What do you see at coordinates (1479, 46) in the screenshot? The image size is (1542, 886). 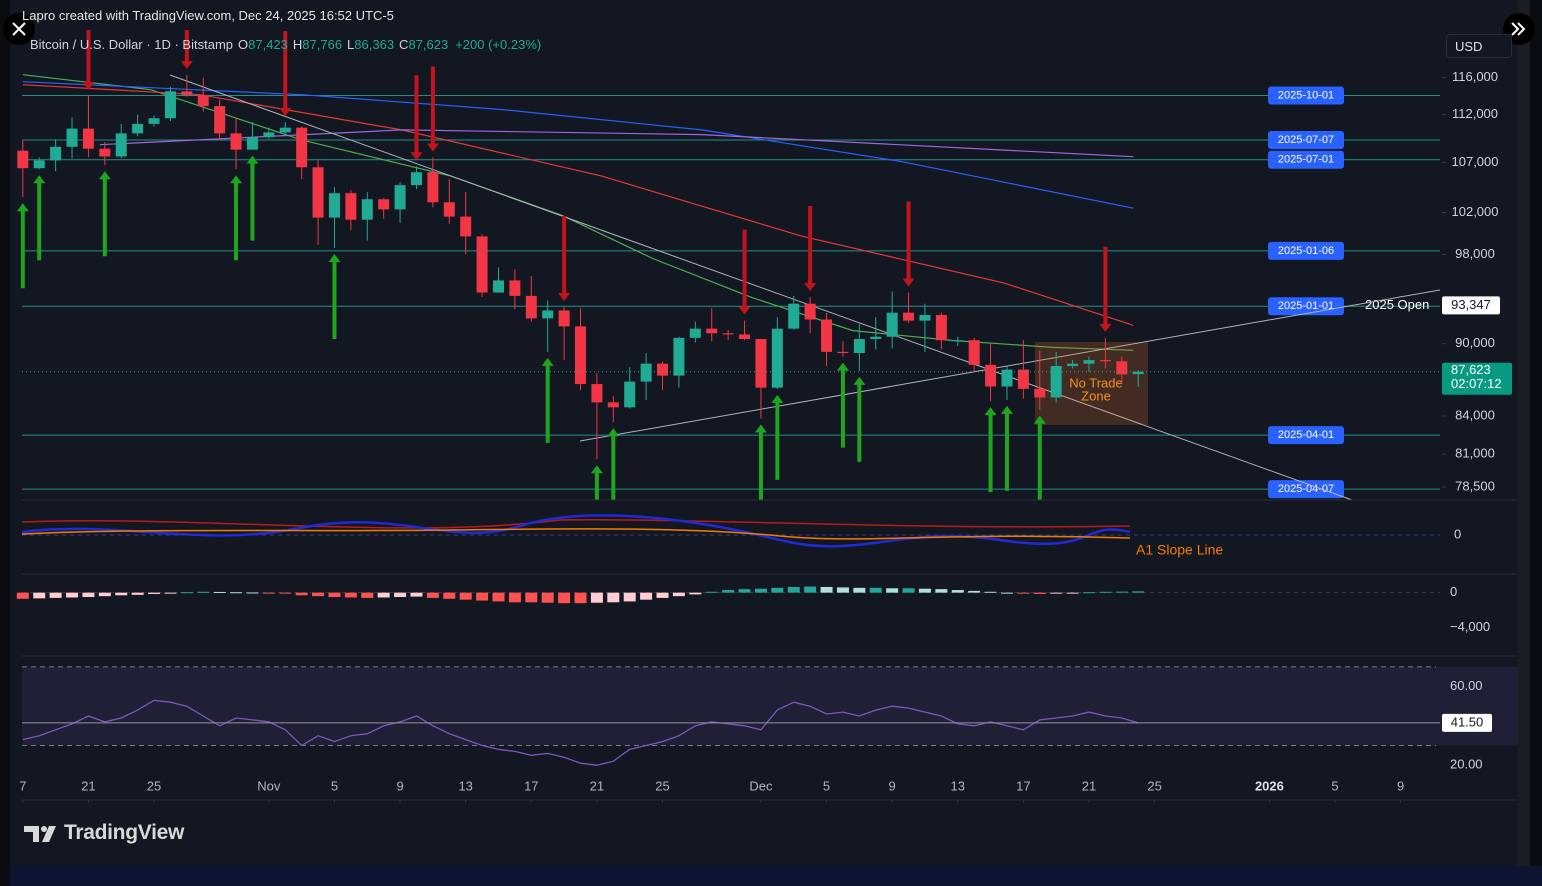 I see `currency-button: USD` at bounding box center [1479, 46].